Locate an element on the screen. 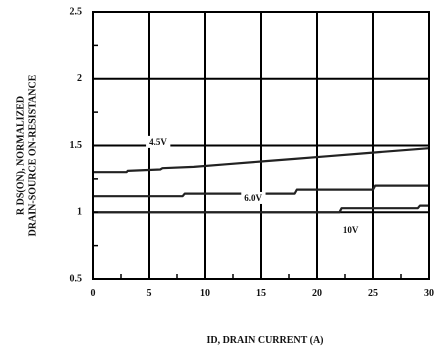 Image resolution: width=435 pixels, height=353 pixels. x-axis-title: ID, DRAIN CURRENT (A) is located at coordinates (264, 340).